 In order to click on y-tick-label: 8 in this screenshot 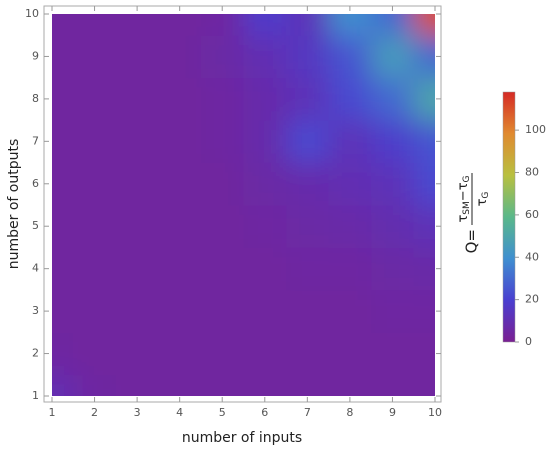, I will do `click(35, 98)`.